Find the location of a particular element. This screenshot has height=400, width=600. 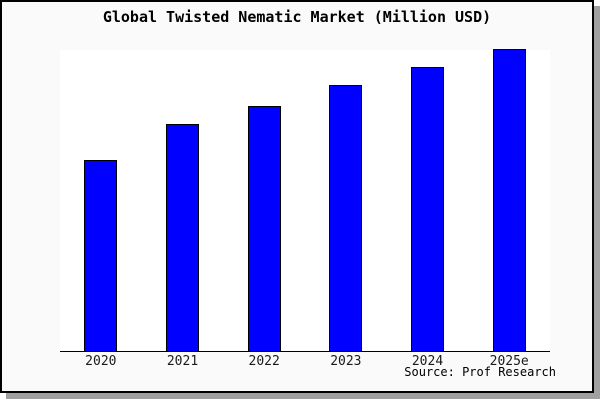

bar-2020 is located at coordinates (101, 255).